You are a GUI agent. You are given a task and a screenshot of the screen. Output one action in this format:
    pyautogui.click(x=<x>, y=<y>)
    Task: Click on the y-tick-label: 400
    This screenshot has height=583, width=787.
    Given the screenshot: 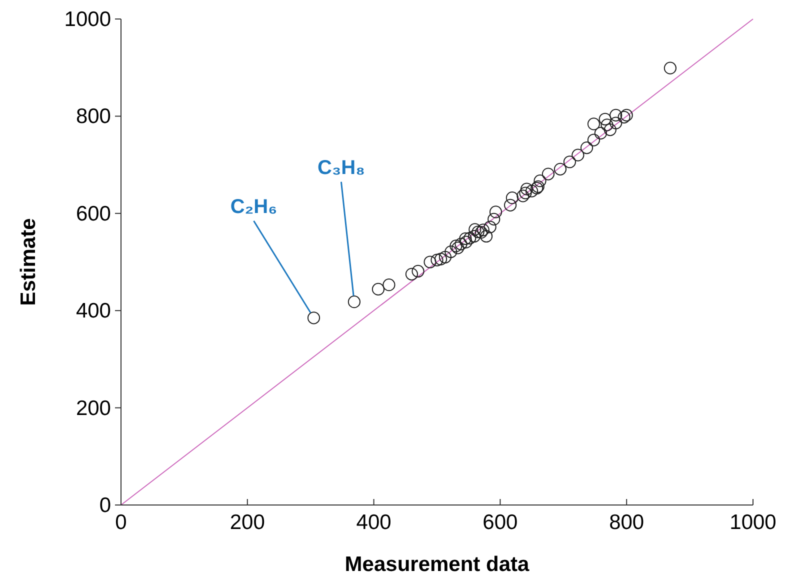 What is the action you would take?
    pyautogui.click(x=93, y=311)
    